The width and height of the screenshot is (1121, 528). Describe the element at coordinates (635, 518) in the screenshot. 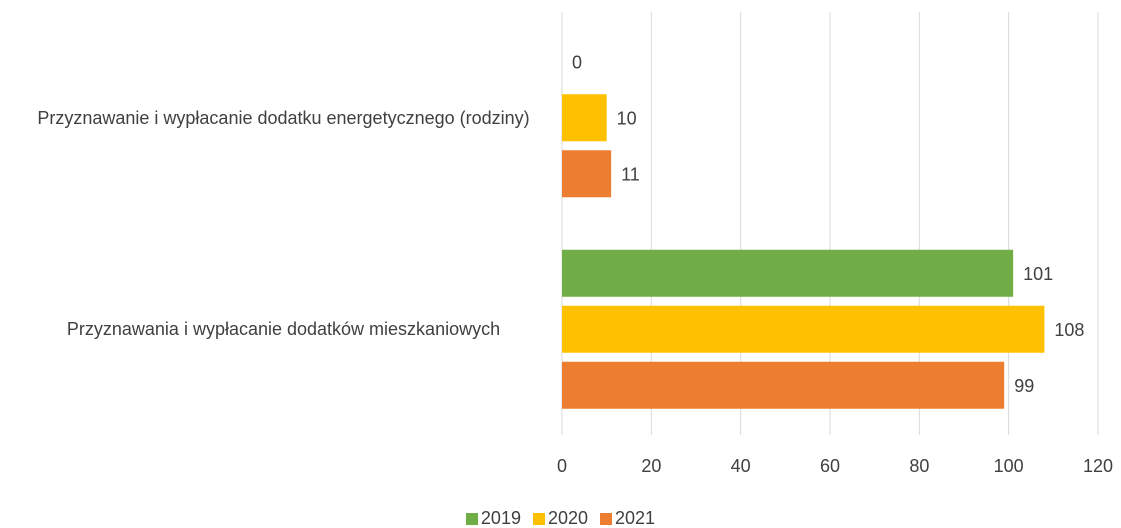

I see `legend-label: 2021` at that location.